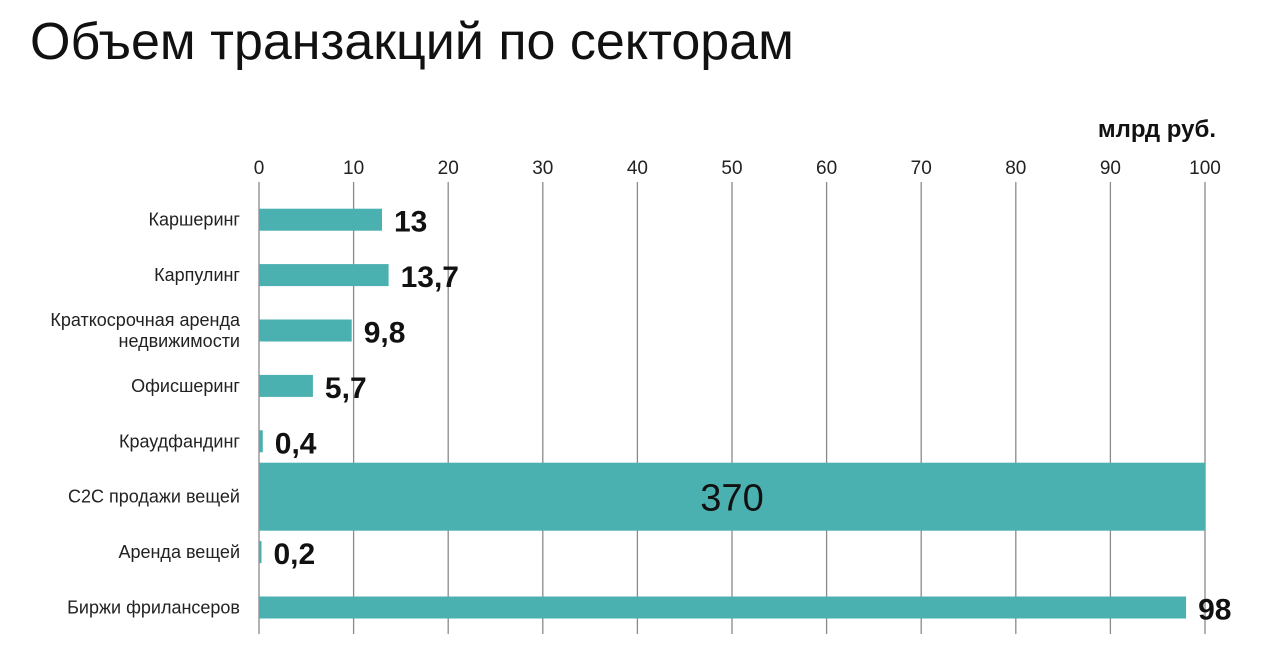 The width and height of the screenshot is (1280, 671). Describe the element at coordinates (921, 168) in the screenshot. I see `x-tick-label: 70` at that location.